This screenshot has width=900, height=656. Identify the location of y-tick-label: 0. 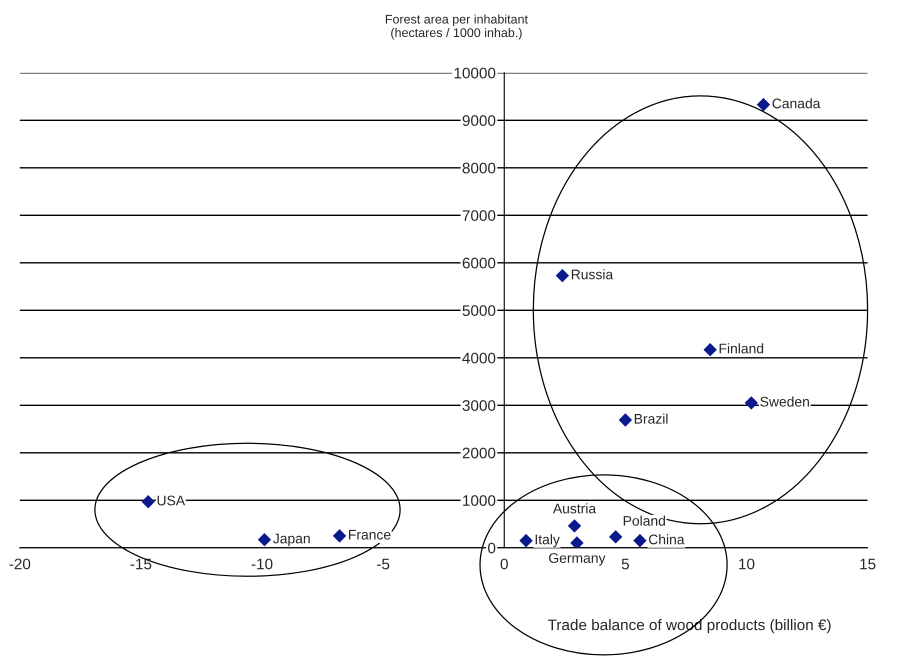
(492, 548).